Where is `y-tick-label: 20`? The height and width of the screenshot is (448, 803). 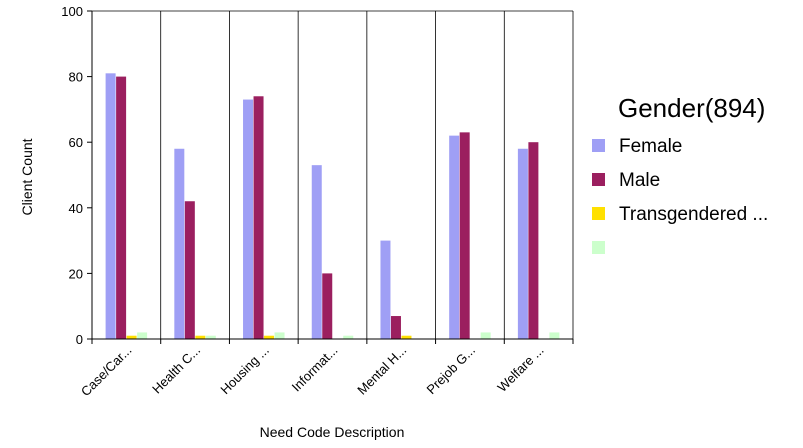
y-tick-label: 20 is located at coordinates (76, 273).